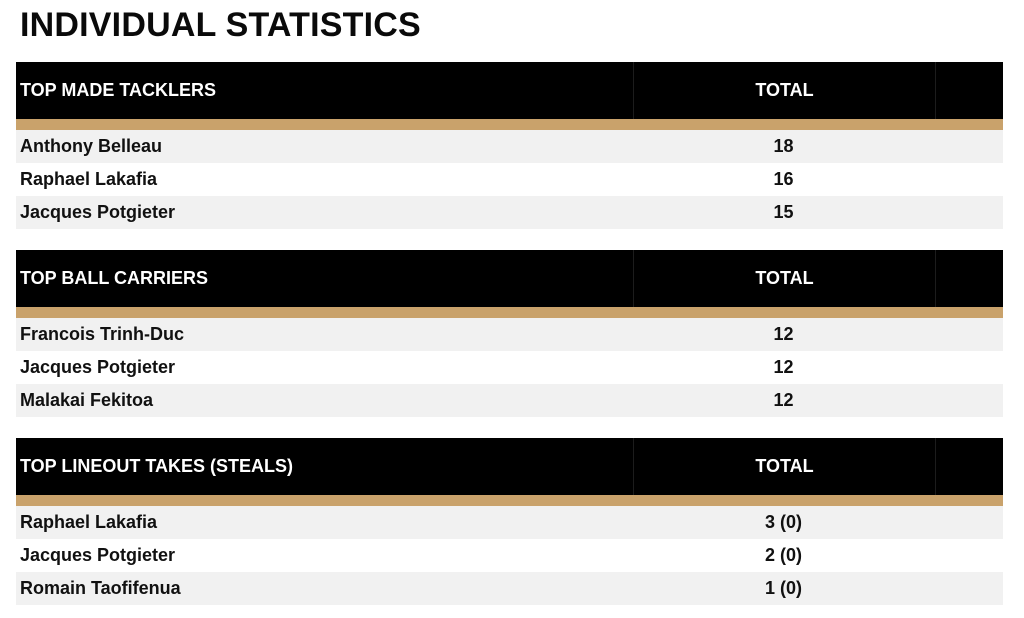 This screenshot has height=618, width=1024. Describe the element at coordinates (102, 334) in the screenshot. I see `player-name: Francois Trinh-Duc` at that location.